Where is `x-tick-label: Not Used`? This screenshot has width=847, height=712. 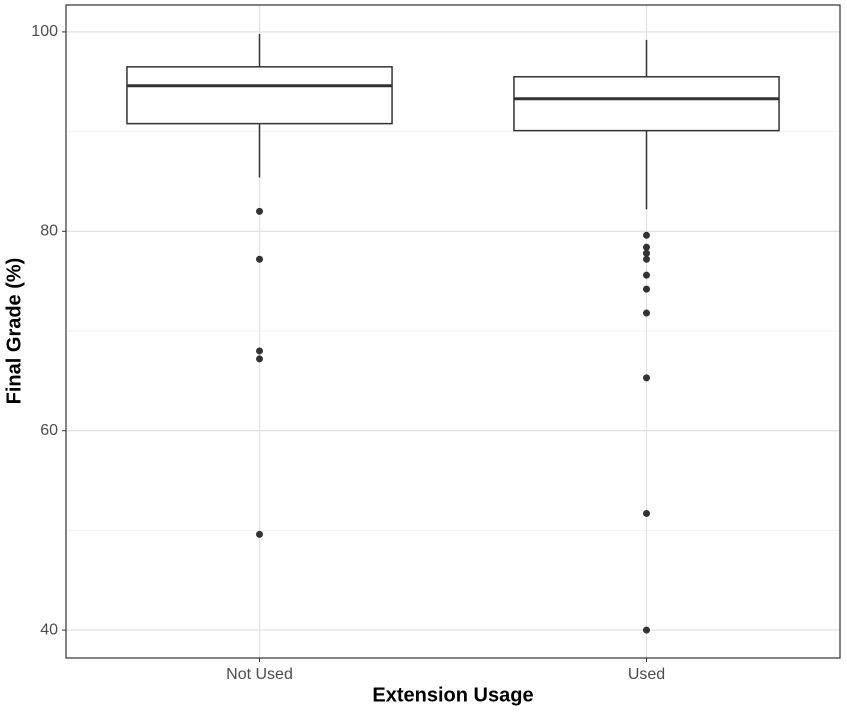 x-tick-label: Not Used is located at coordinates (259, 674).